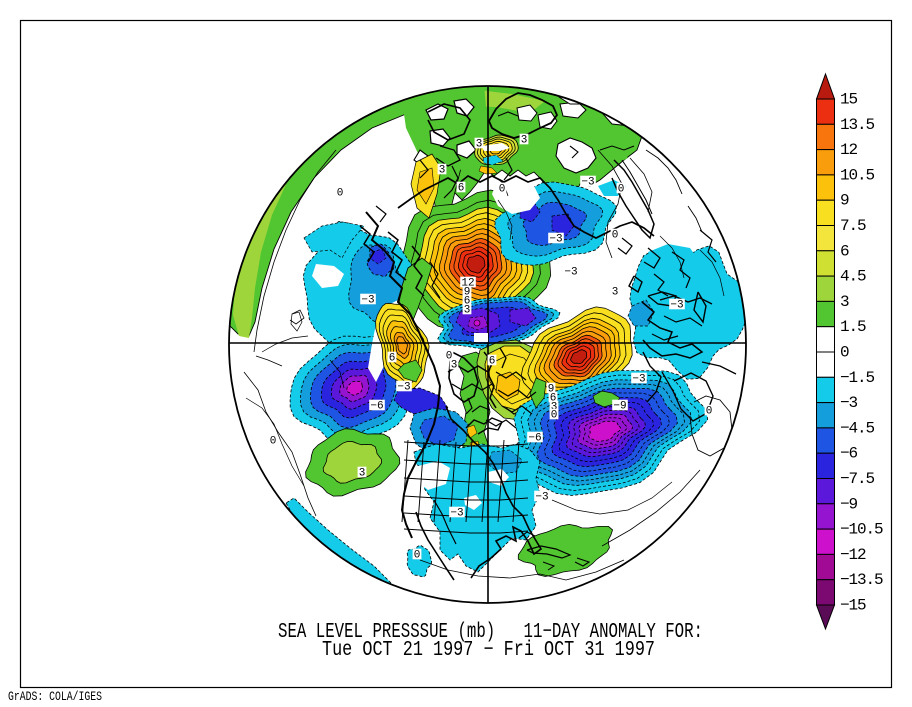 The image size is (912, 707). I want to click on svg-text: −7.5, so click(857, 479).